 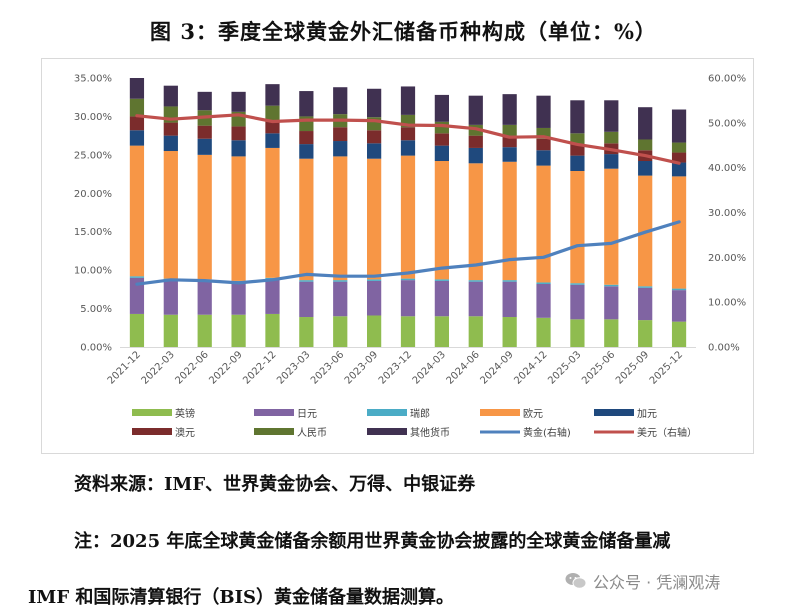 What do you see at coordinates (564, 367) in the screenshot?
I see `x-axis-tick-label: 2025-03` at bounding box center [564, 367].